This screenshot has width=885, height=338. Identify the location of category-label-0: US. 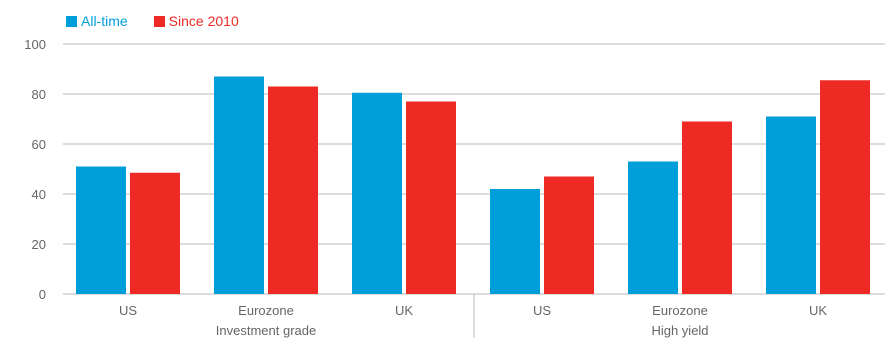
(128, 310).